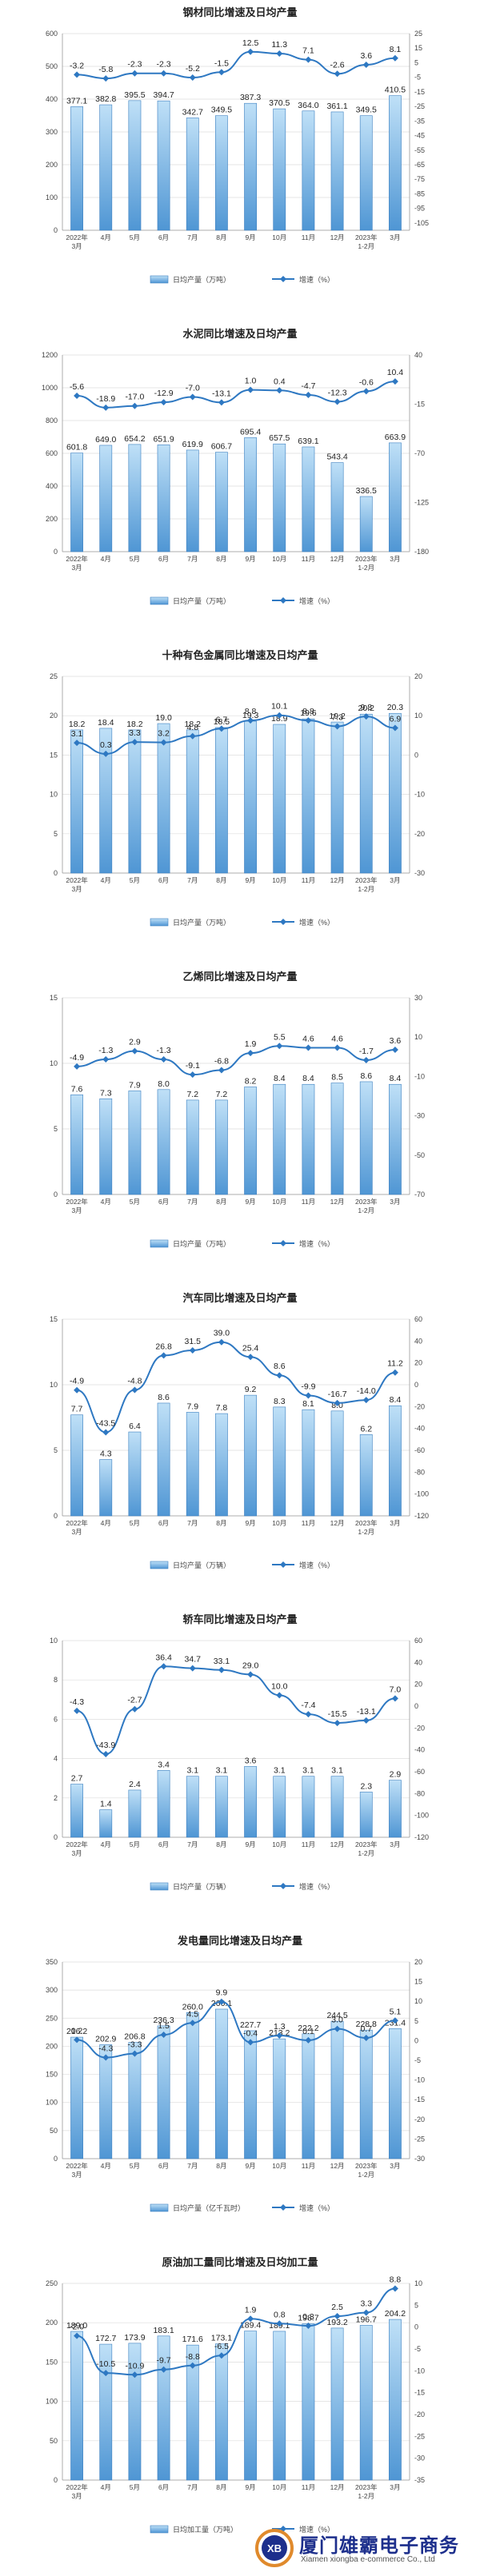  What do you see at coordinates (419, 873) in the screenshot?
I see `right-tick-label: -30` at bounding box center [419, 873].